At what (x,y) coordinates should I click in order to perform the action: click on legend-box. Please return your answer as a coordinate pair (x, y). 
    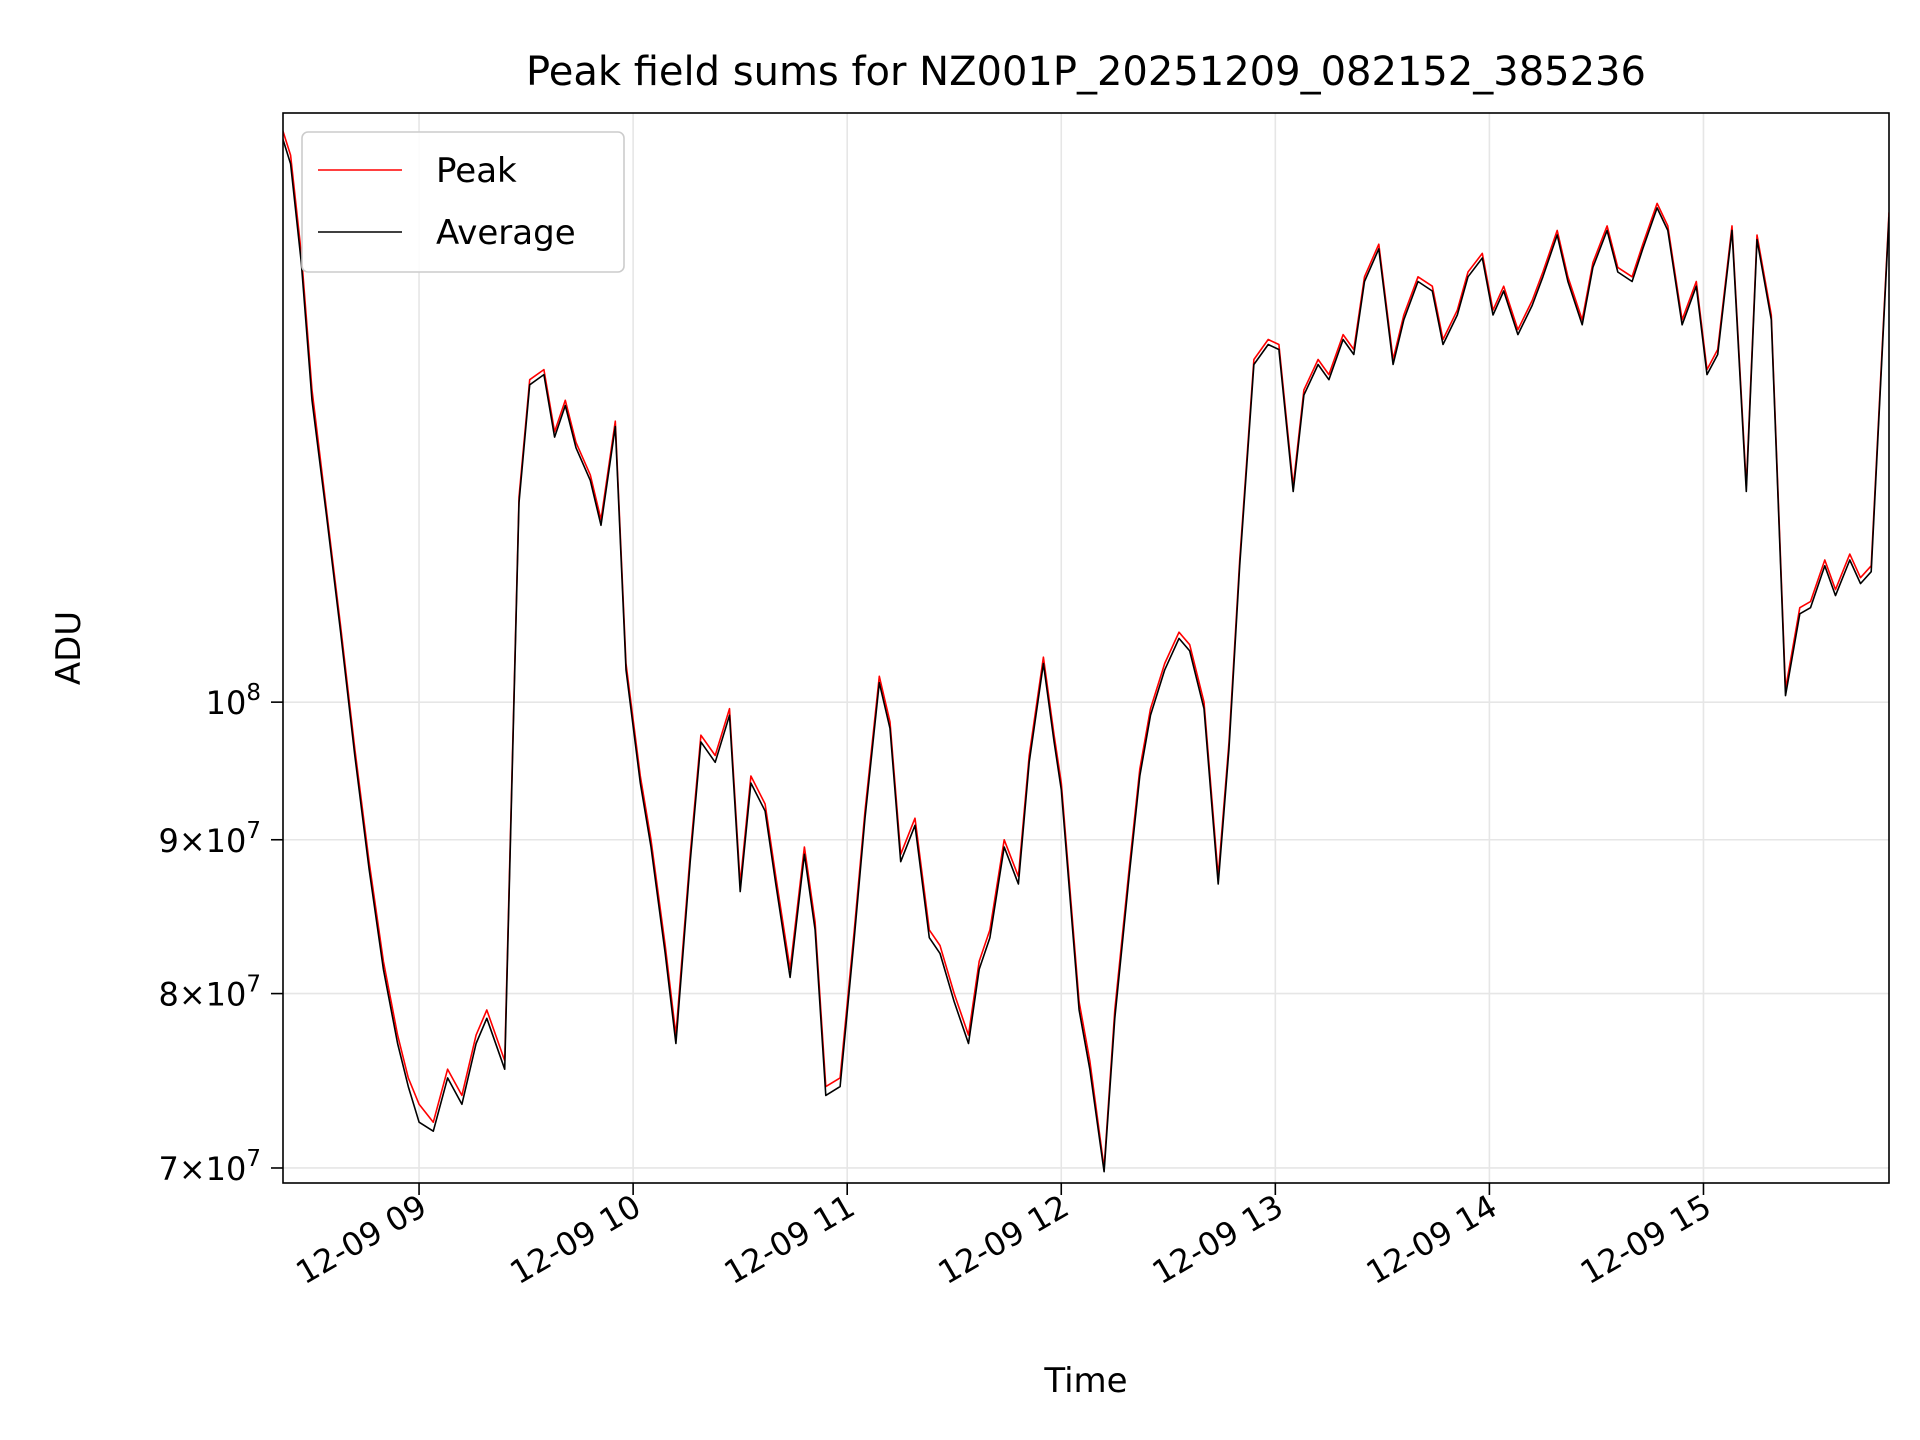
    Looking at the image, I should click on (463, 202).